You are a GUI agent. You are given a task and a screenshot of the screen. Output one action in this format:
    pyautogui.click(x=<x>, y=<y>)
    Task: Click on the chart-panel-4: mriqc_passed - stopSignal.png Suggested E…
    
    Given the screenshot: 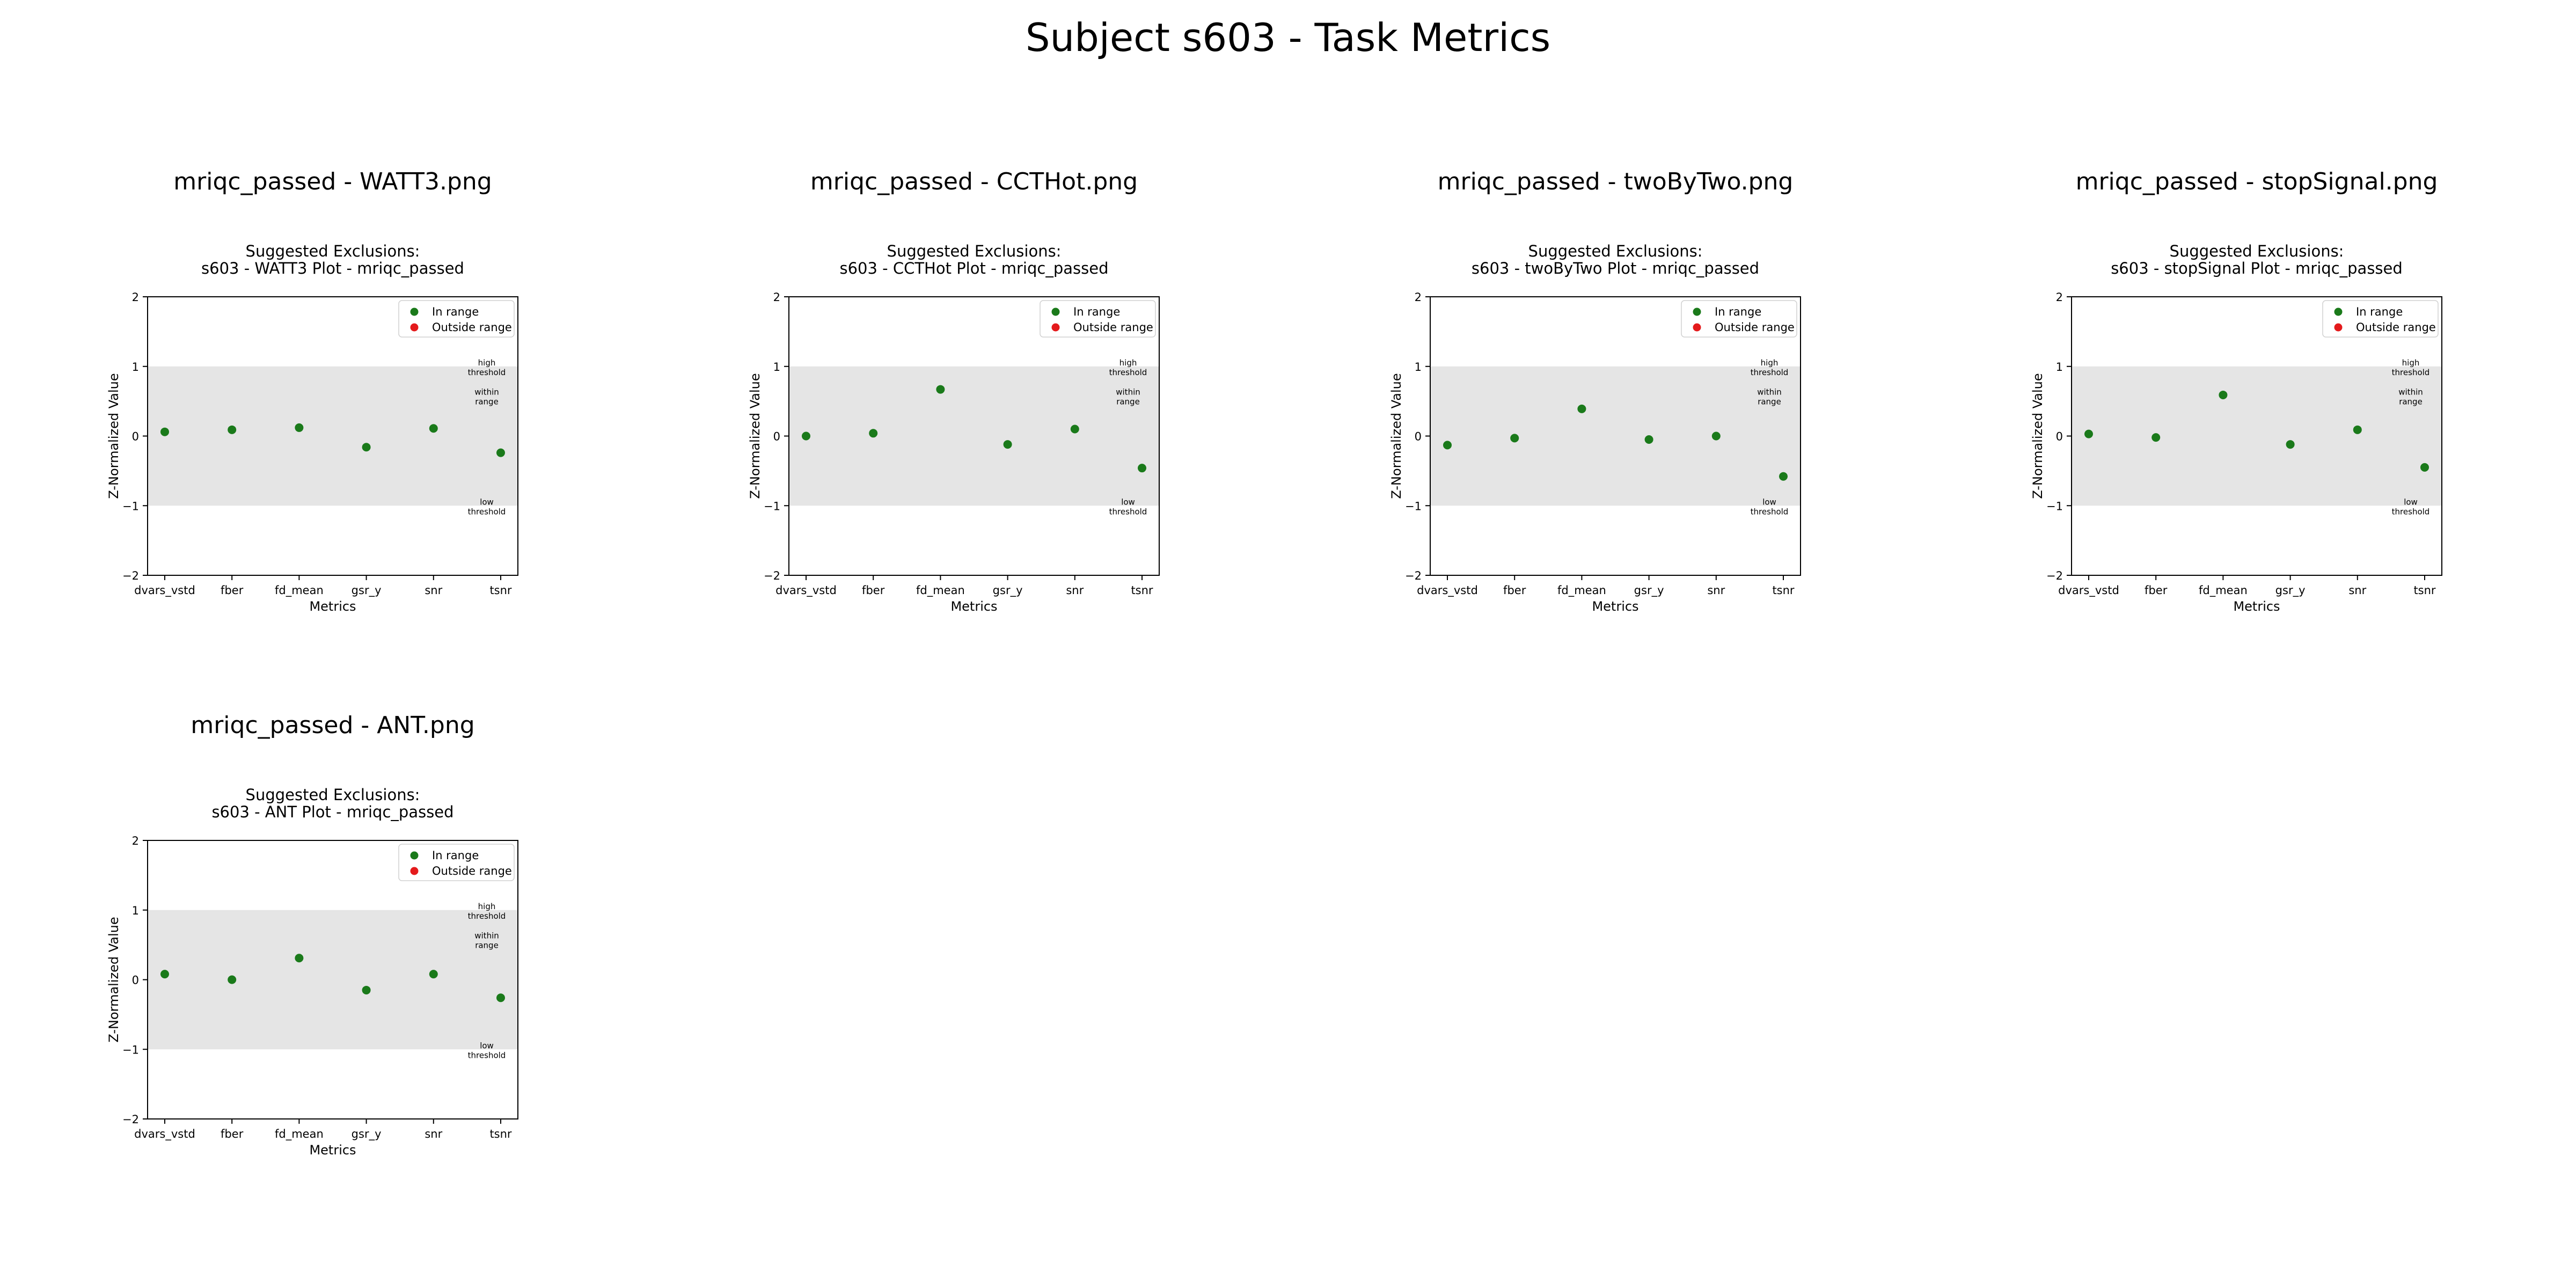 What is the action you would take?
    pyautogui.click(x=2236, y=391)
    